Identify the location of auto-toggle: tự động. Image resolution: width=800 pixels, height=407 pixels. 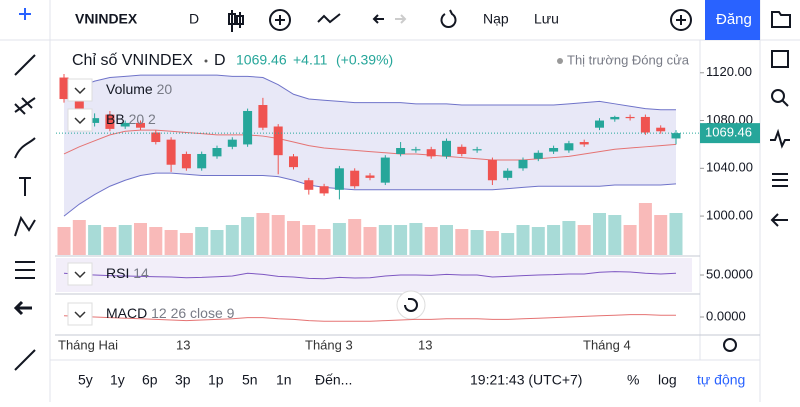
(721, 380).